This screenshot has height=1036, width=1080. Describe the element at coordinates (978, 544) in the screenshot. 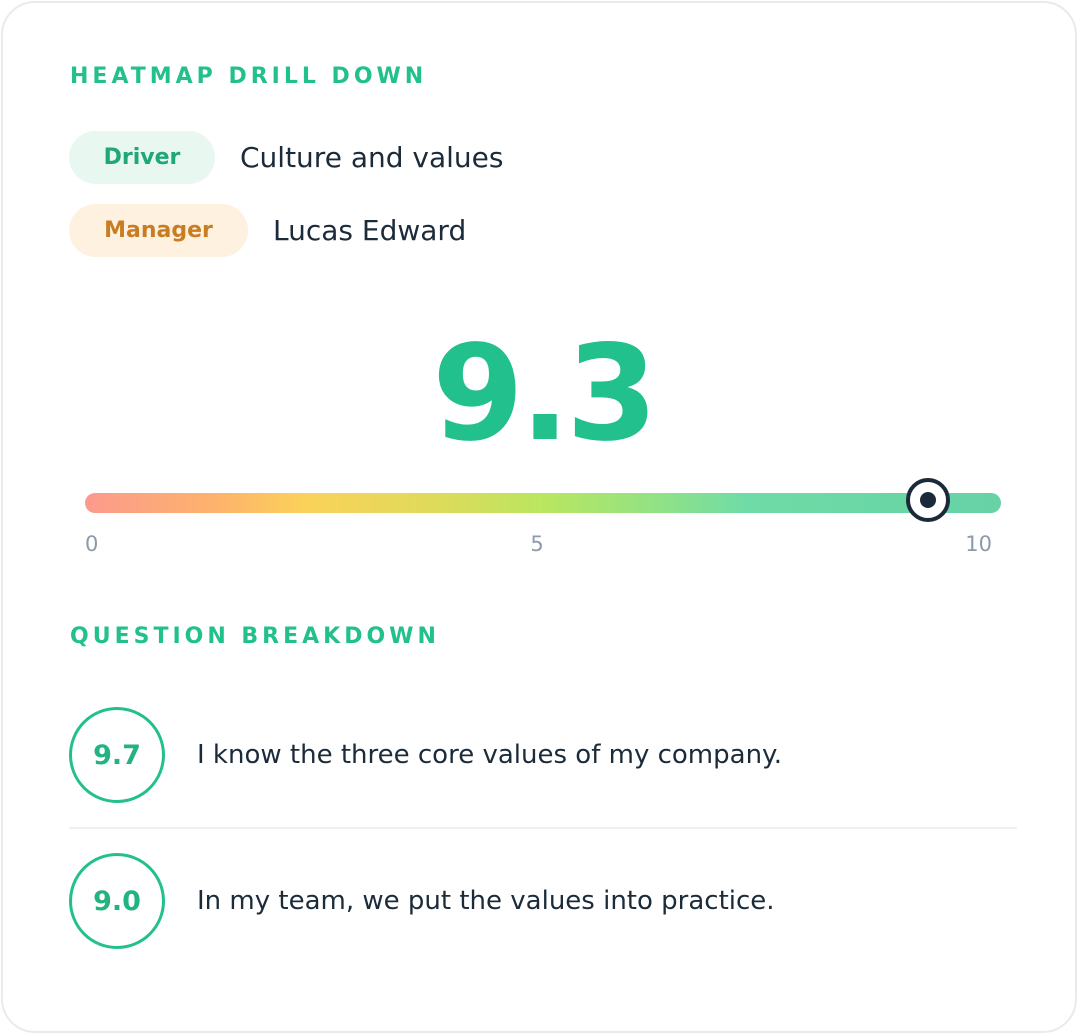

I see `scale-tick-max: 10` at that location.